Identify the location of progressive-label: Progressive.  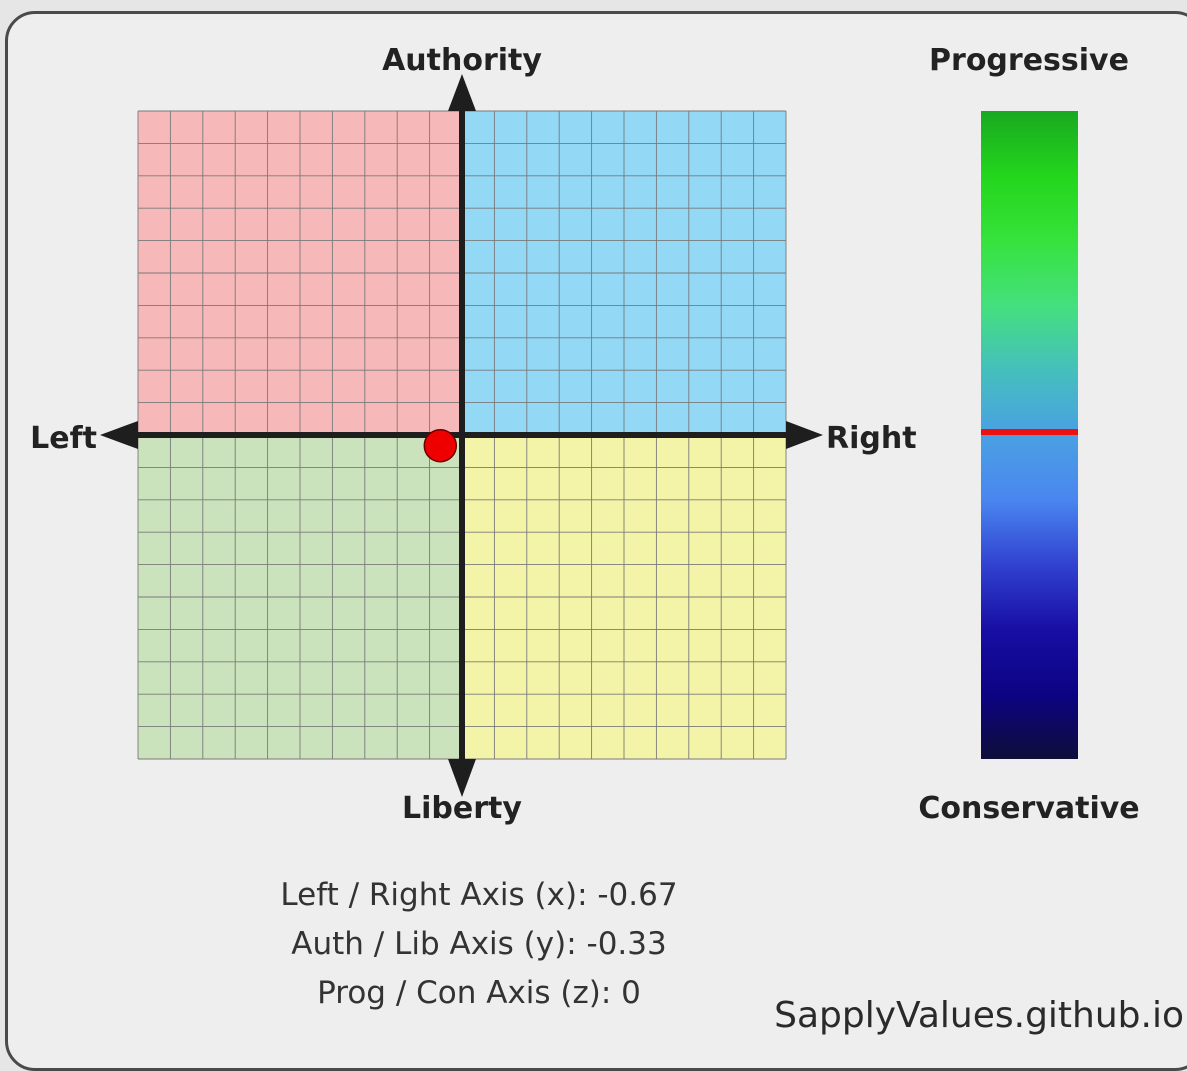
(1029, 60).